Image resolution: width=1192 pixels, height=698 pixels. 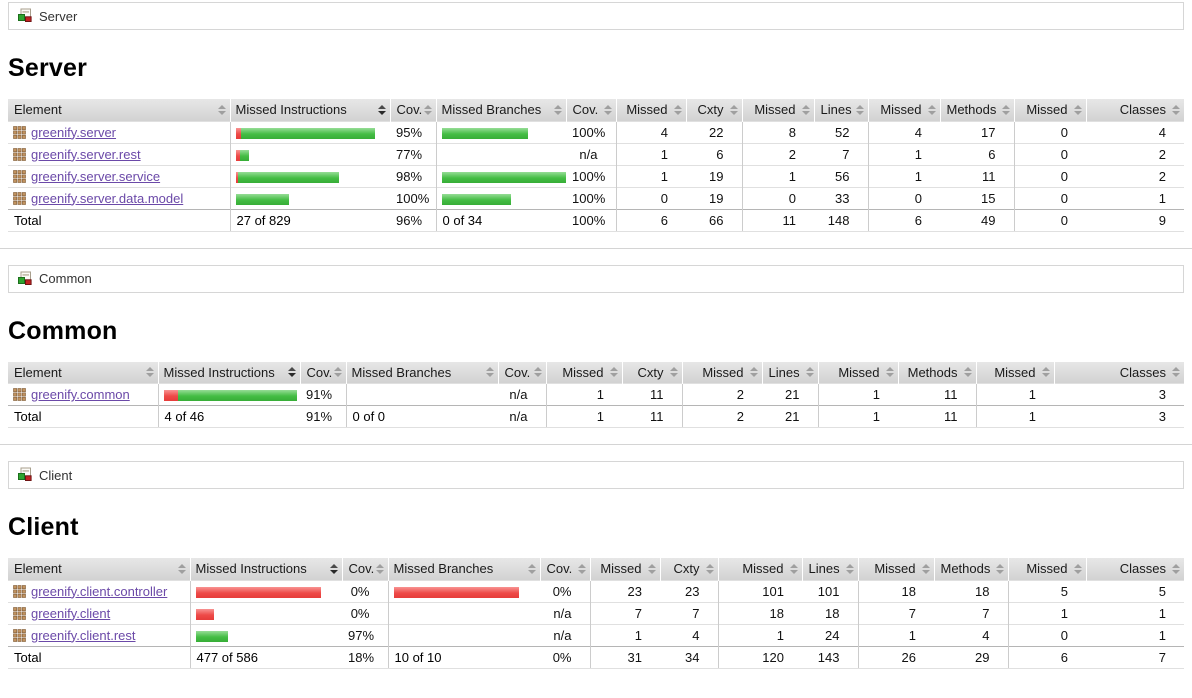 What do you see at coordinates (1135, 131) in the screenshot?
I see `counter-value: 4` at bounding box center [1135, 131].